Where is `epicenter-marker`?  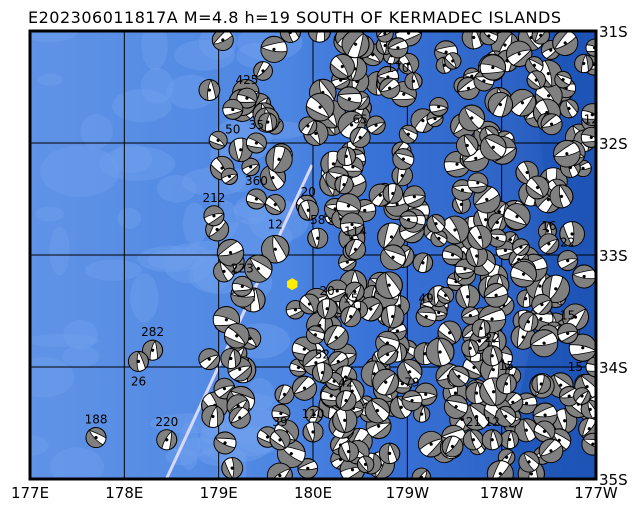 epicenter-marker is located at coordinates (292, 284).